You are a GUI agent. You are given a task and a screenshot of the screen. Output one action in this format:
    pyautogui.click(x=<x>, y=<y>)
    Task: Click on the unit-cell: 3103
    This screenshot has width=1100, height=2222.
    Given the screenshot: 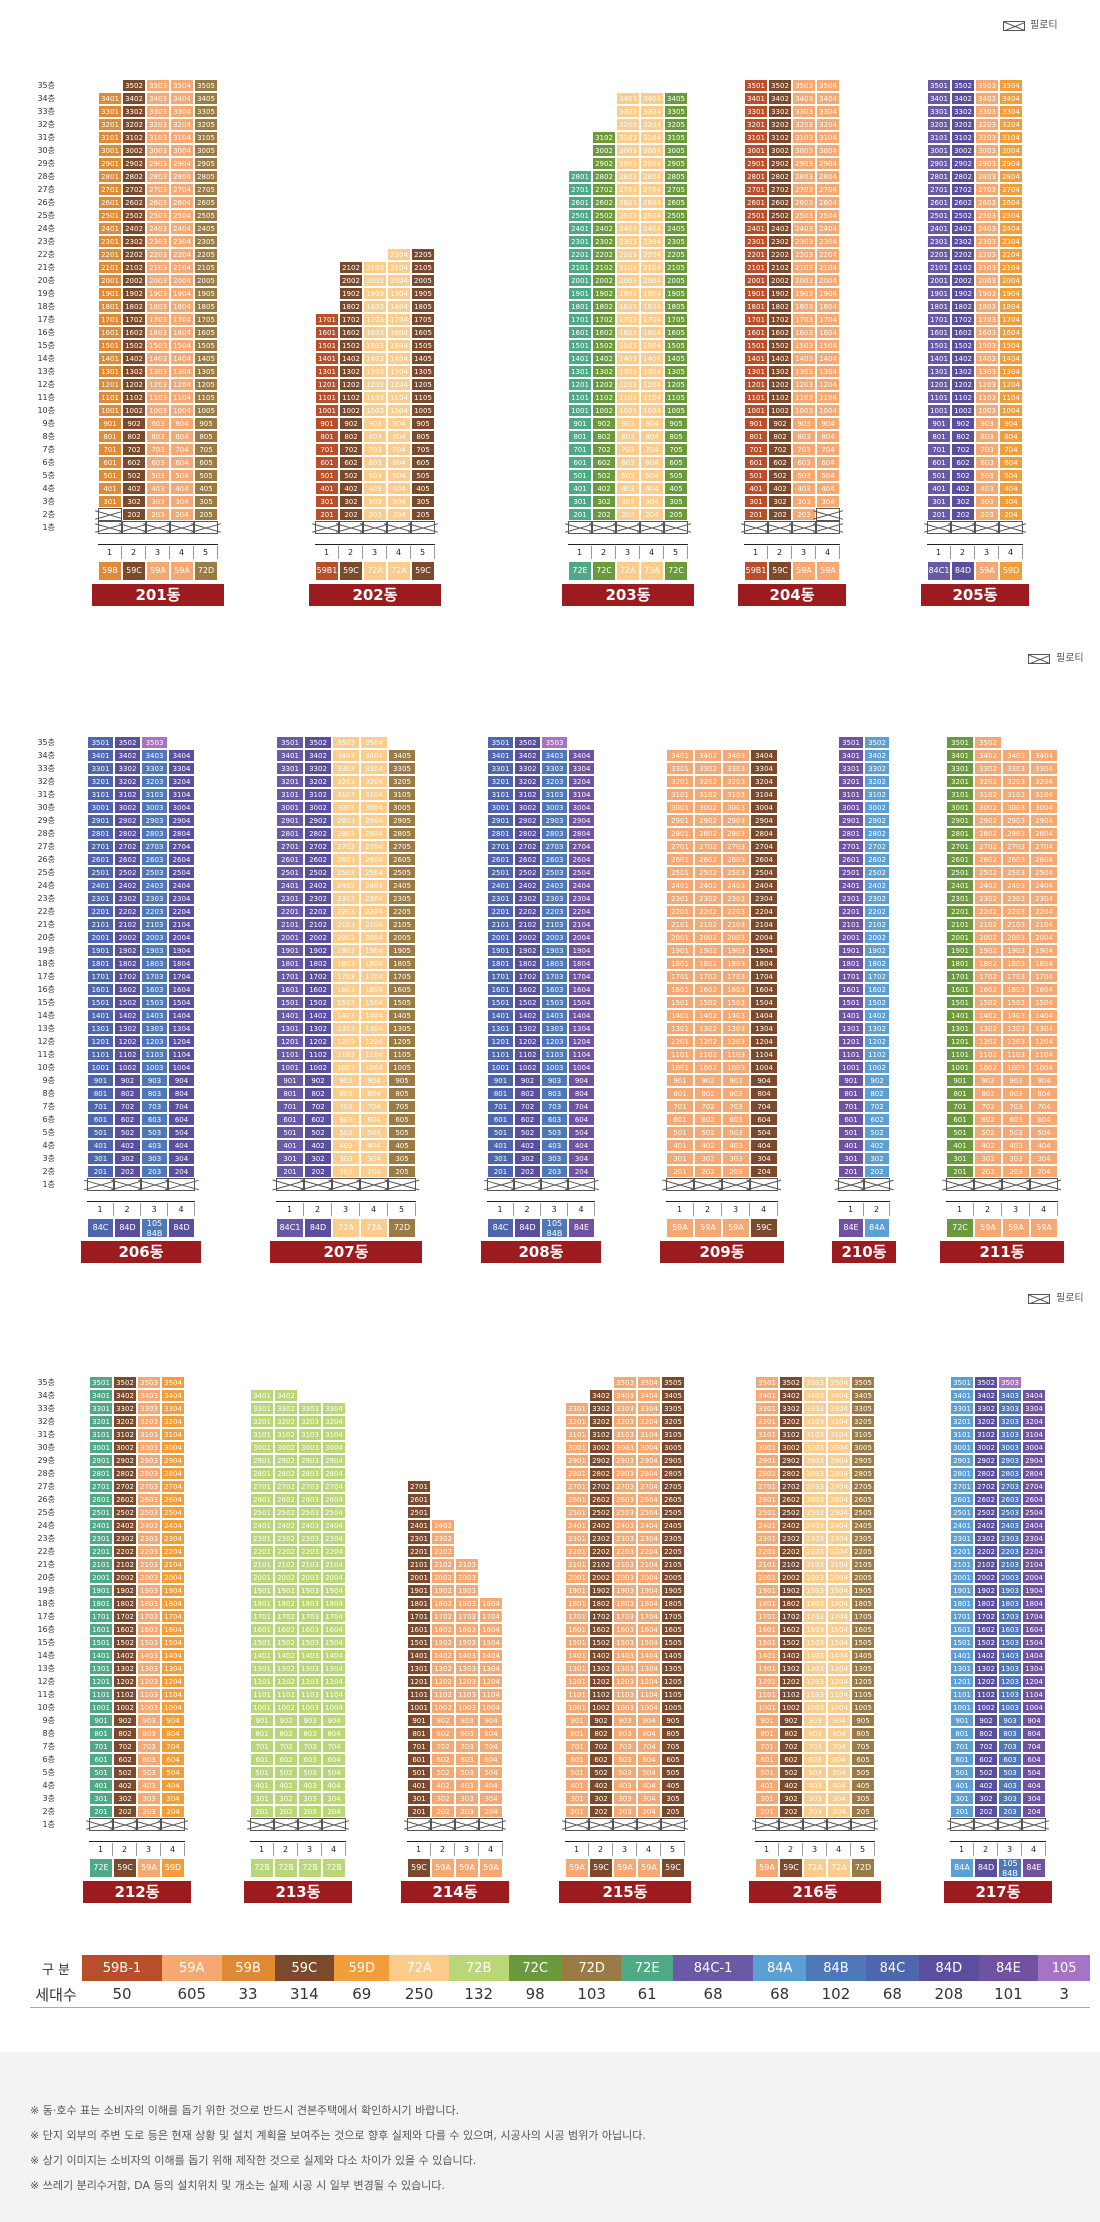 What is the action you would take?
    pyautogui.click(x=554, y=794)
    